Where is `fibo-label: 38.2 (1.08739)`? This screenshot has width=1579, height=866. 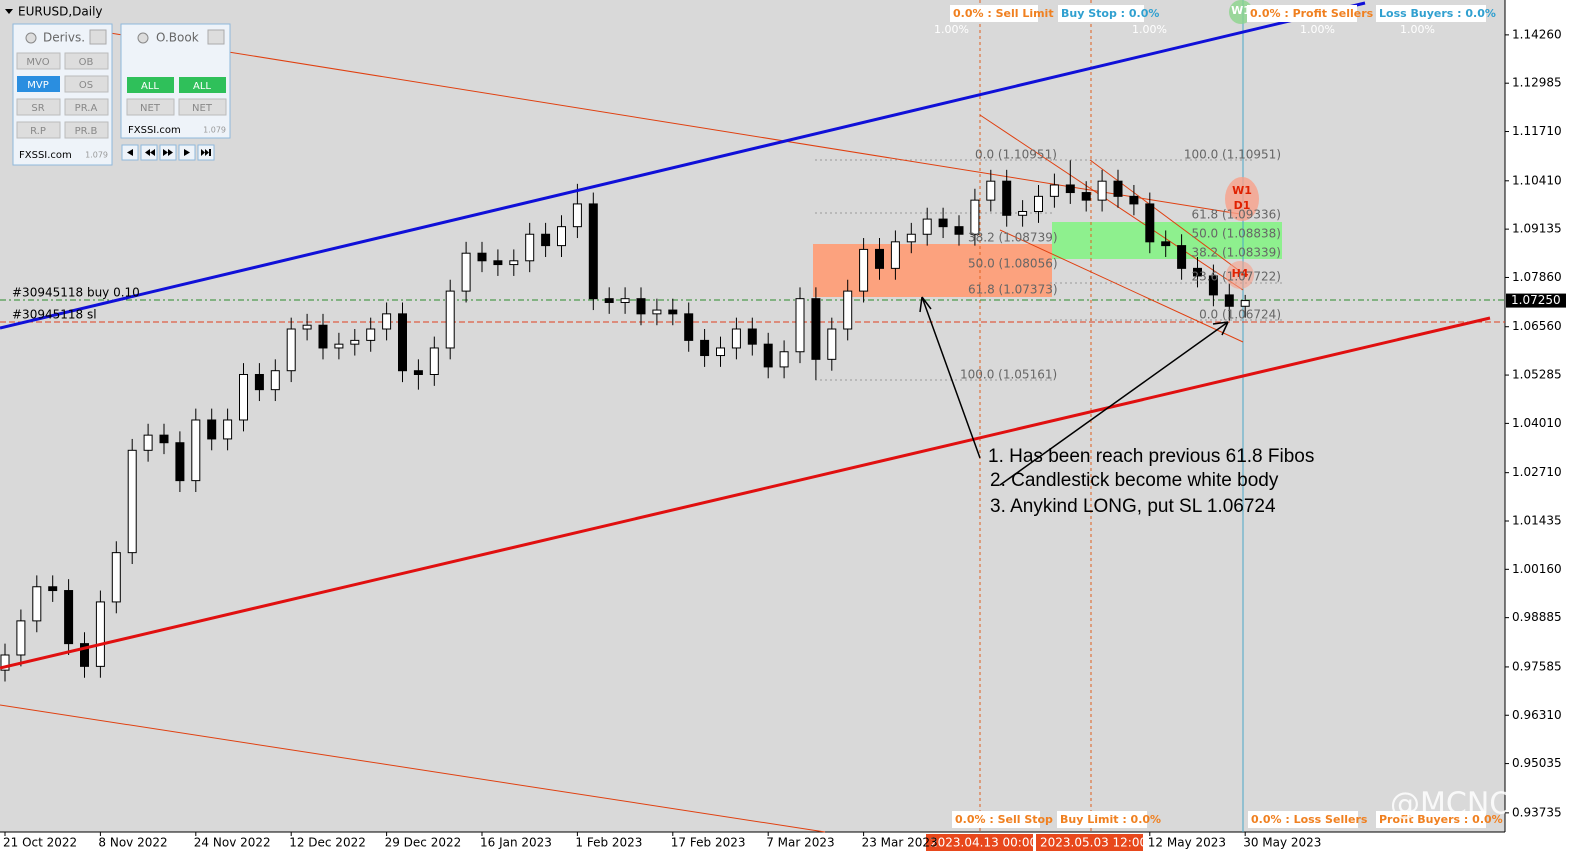 fibo-label: 38.2 (1.08739) is located at coordinates (1013, 238).